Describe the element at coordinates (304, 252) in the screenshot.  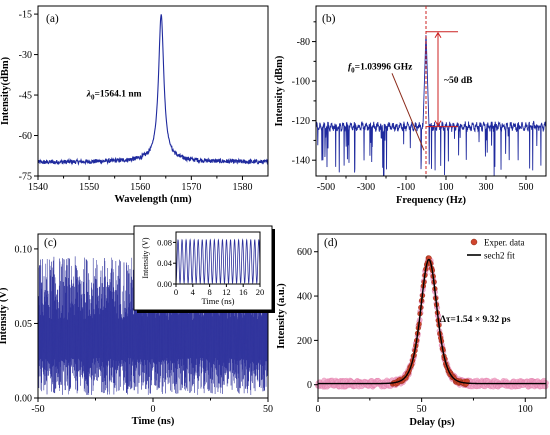
I see `panel-d-y-tick-label: 600` at that location.